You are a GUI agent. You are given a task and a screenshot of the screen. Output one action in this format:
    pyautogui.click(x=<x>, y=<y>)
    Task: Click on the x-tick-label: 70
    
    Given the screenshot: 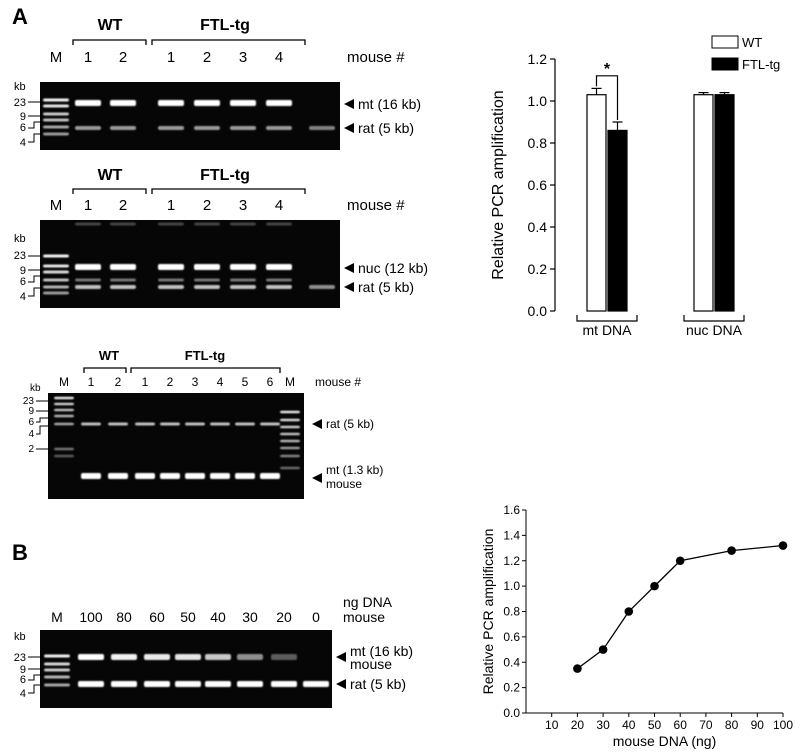 What is the action you would take?
    pyautogui.click(x=706, y=725)
    